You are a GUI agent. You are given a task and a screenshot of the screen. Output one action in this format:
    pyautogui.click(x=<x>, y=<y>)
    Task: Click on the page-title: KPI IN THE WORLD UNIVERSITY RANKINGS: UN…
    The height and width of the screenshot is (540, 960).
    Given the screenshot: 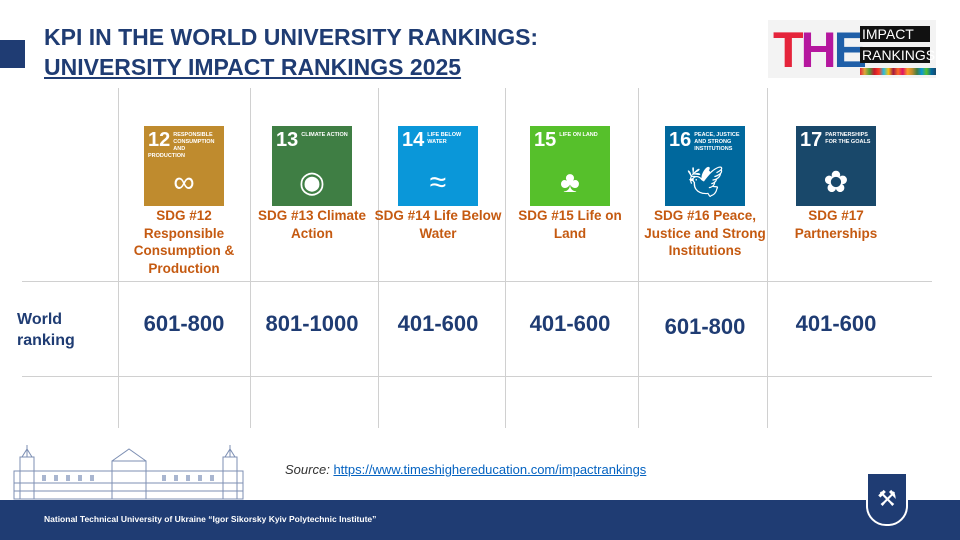 What is the action you would take?
    pyautogui.click(x=291, y=52)
    